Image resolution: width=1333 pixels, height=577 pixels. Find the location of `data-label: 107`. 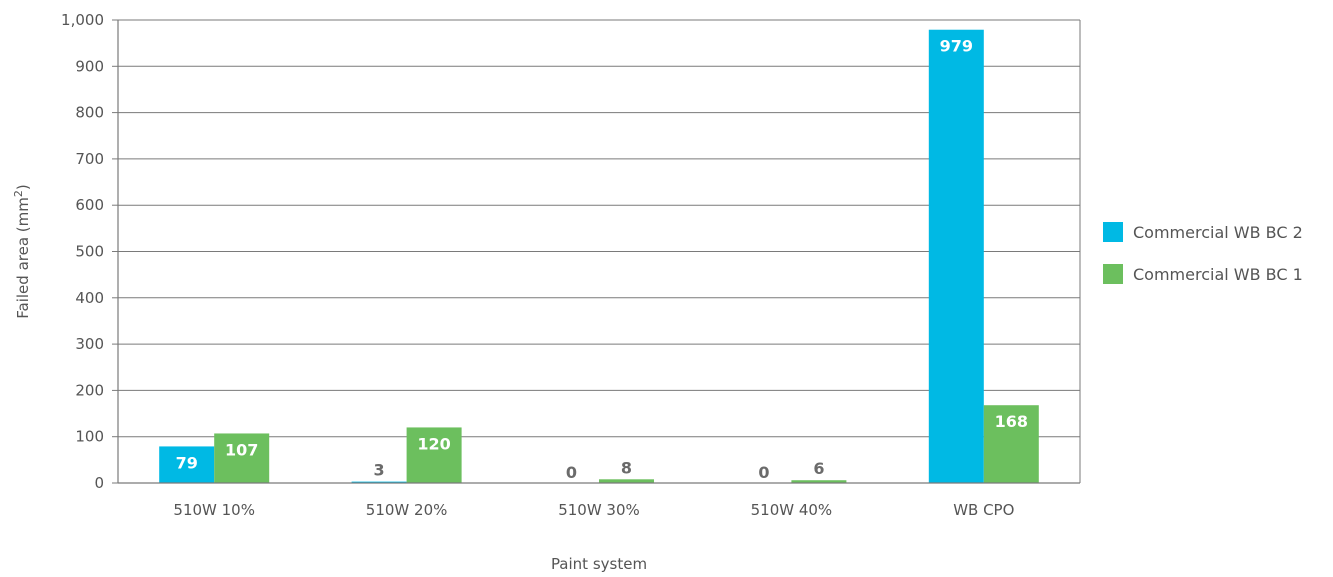

data-label: 107 is located at coordinates (241, 449).